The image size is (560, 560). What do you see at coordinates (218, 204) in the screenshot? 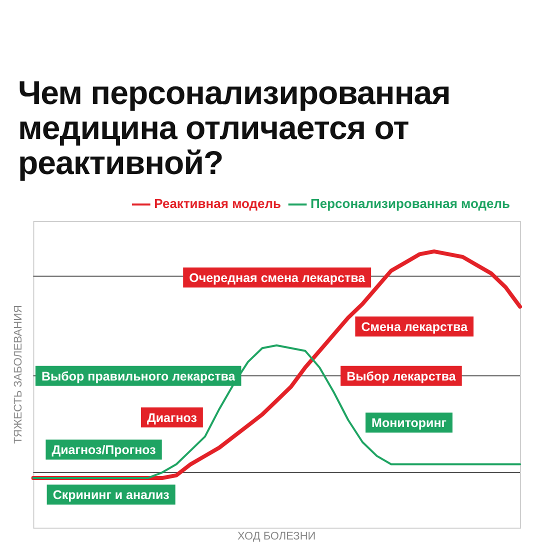
I see `legend-label: Реактивная модель` at bounding box center [218, 204].